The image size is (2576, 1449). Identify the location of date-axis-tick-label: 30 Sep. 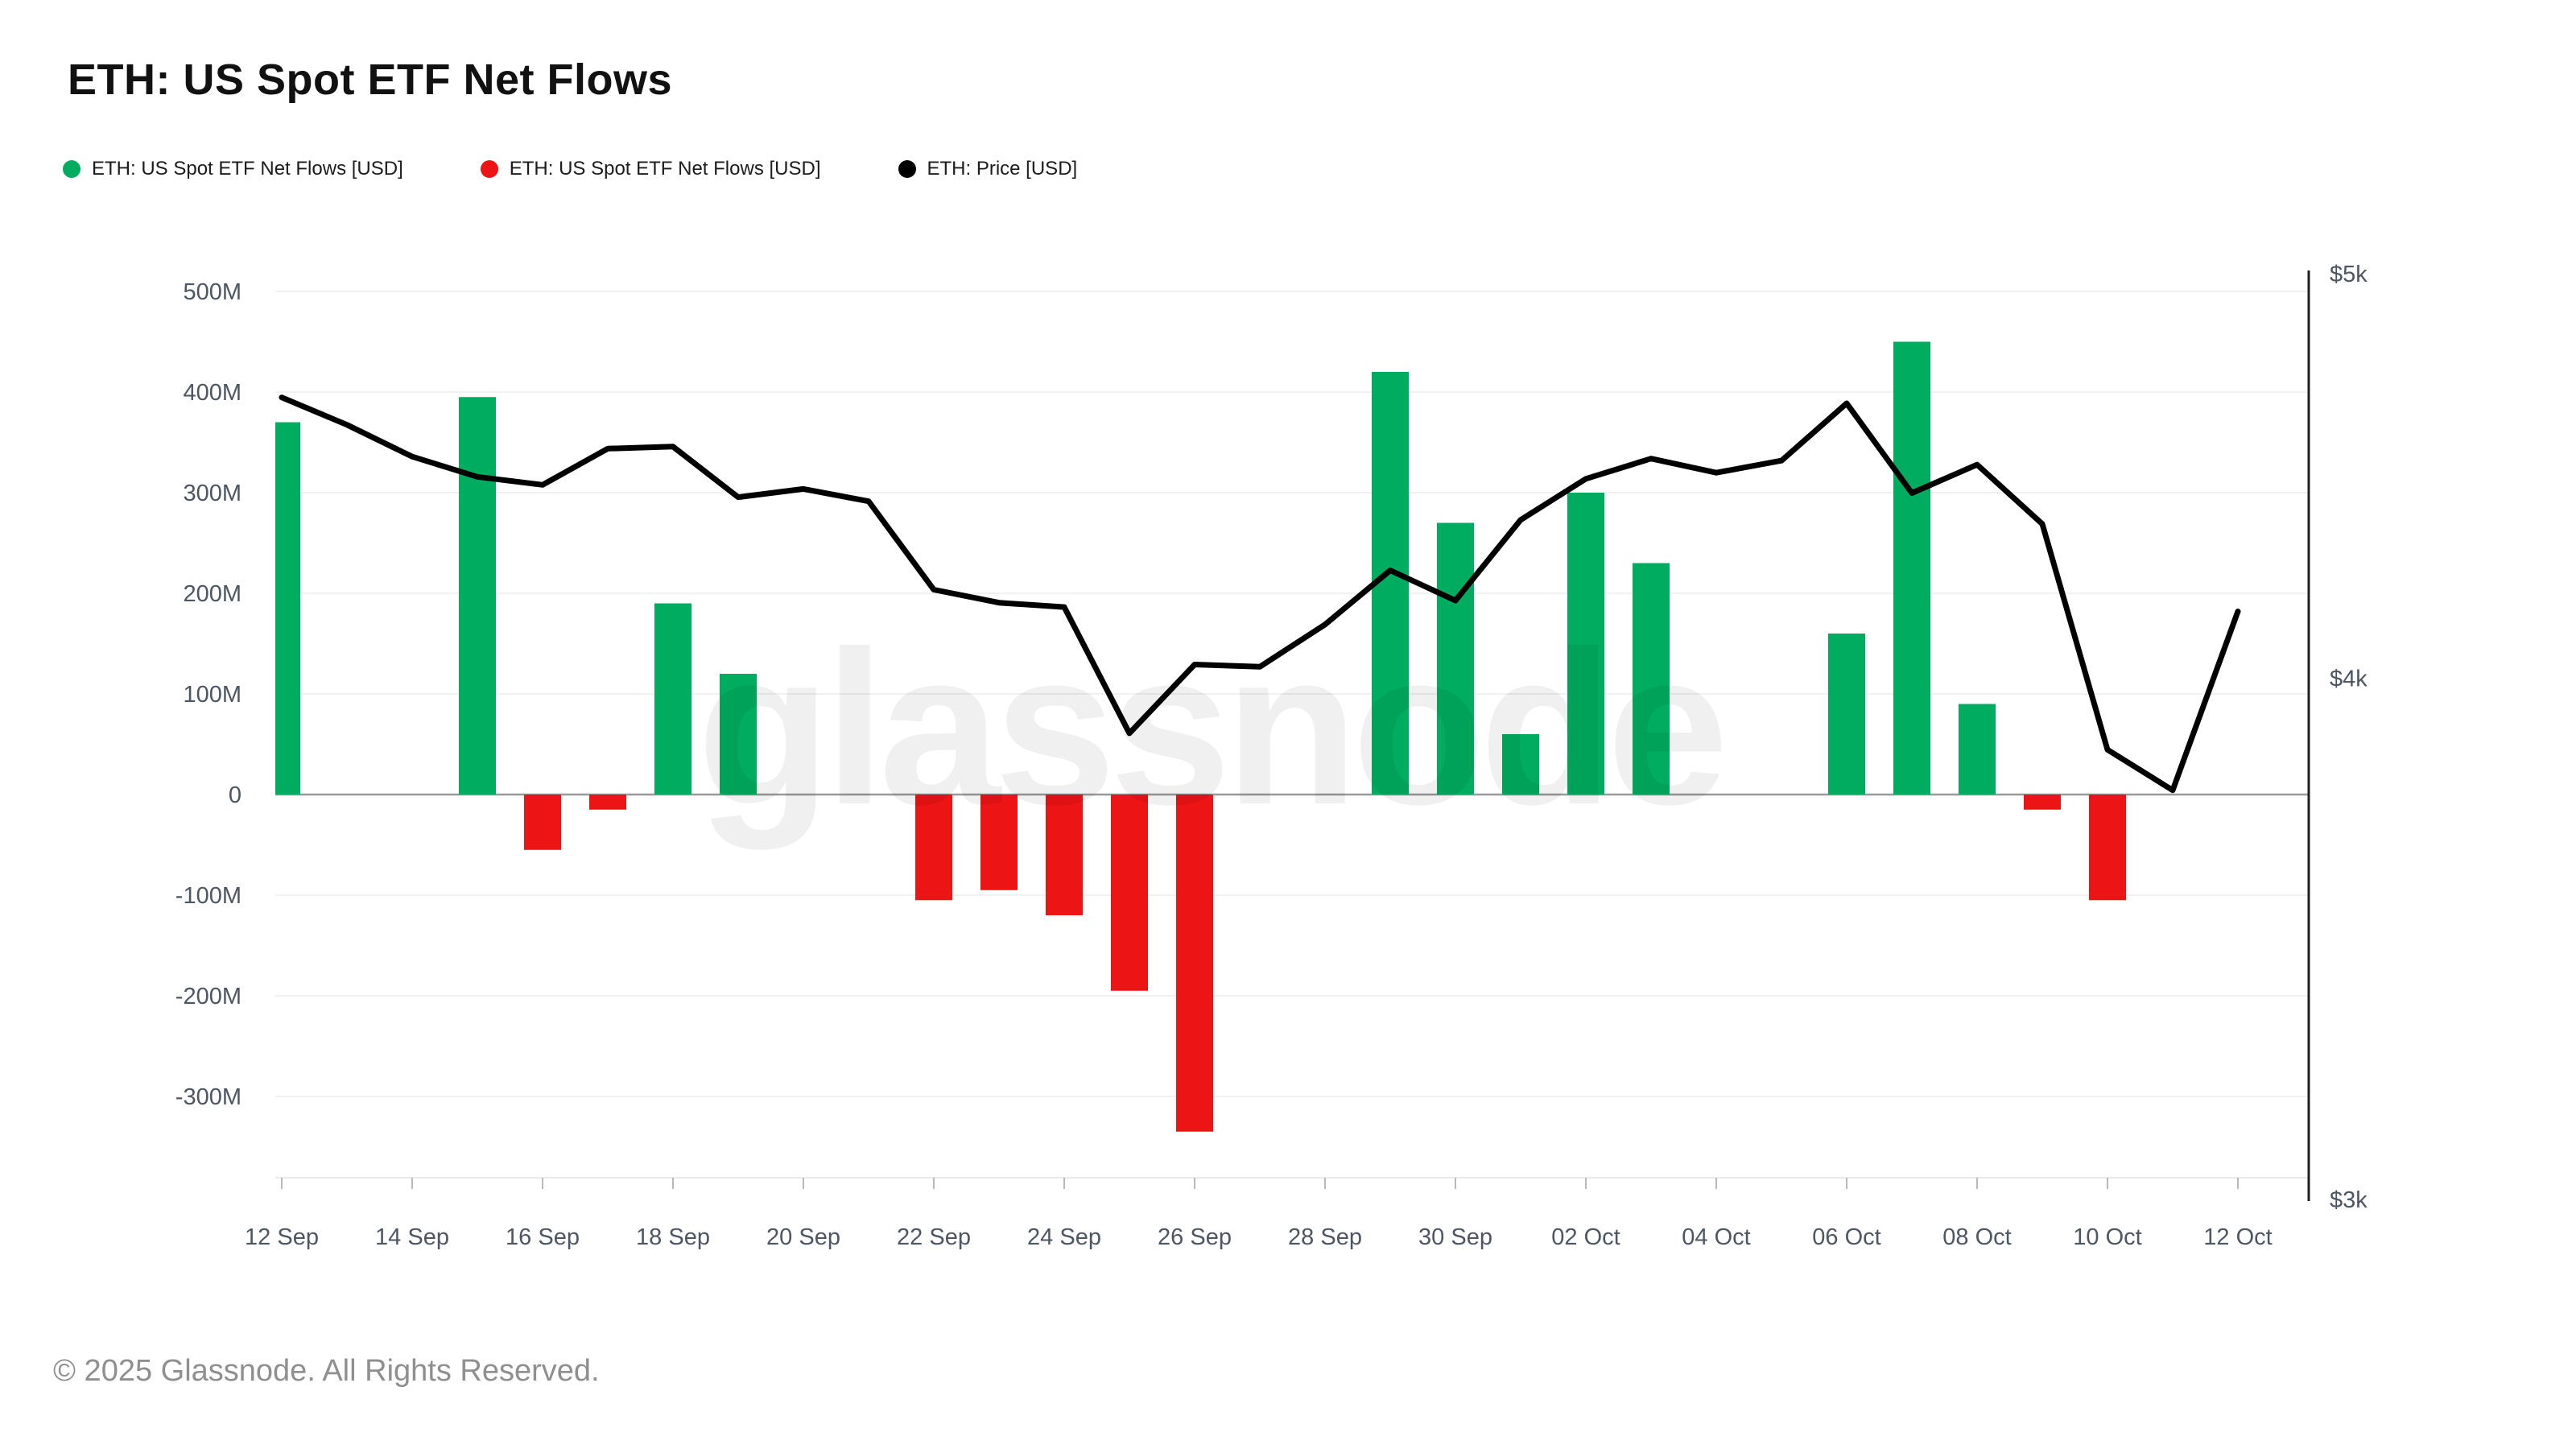
(1455, 1237).